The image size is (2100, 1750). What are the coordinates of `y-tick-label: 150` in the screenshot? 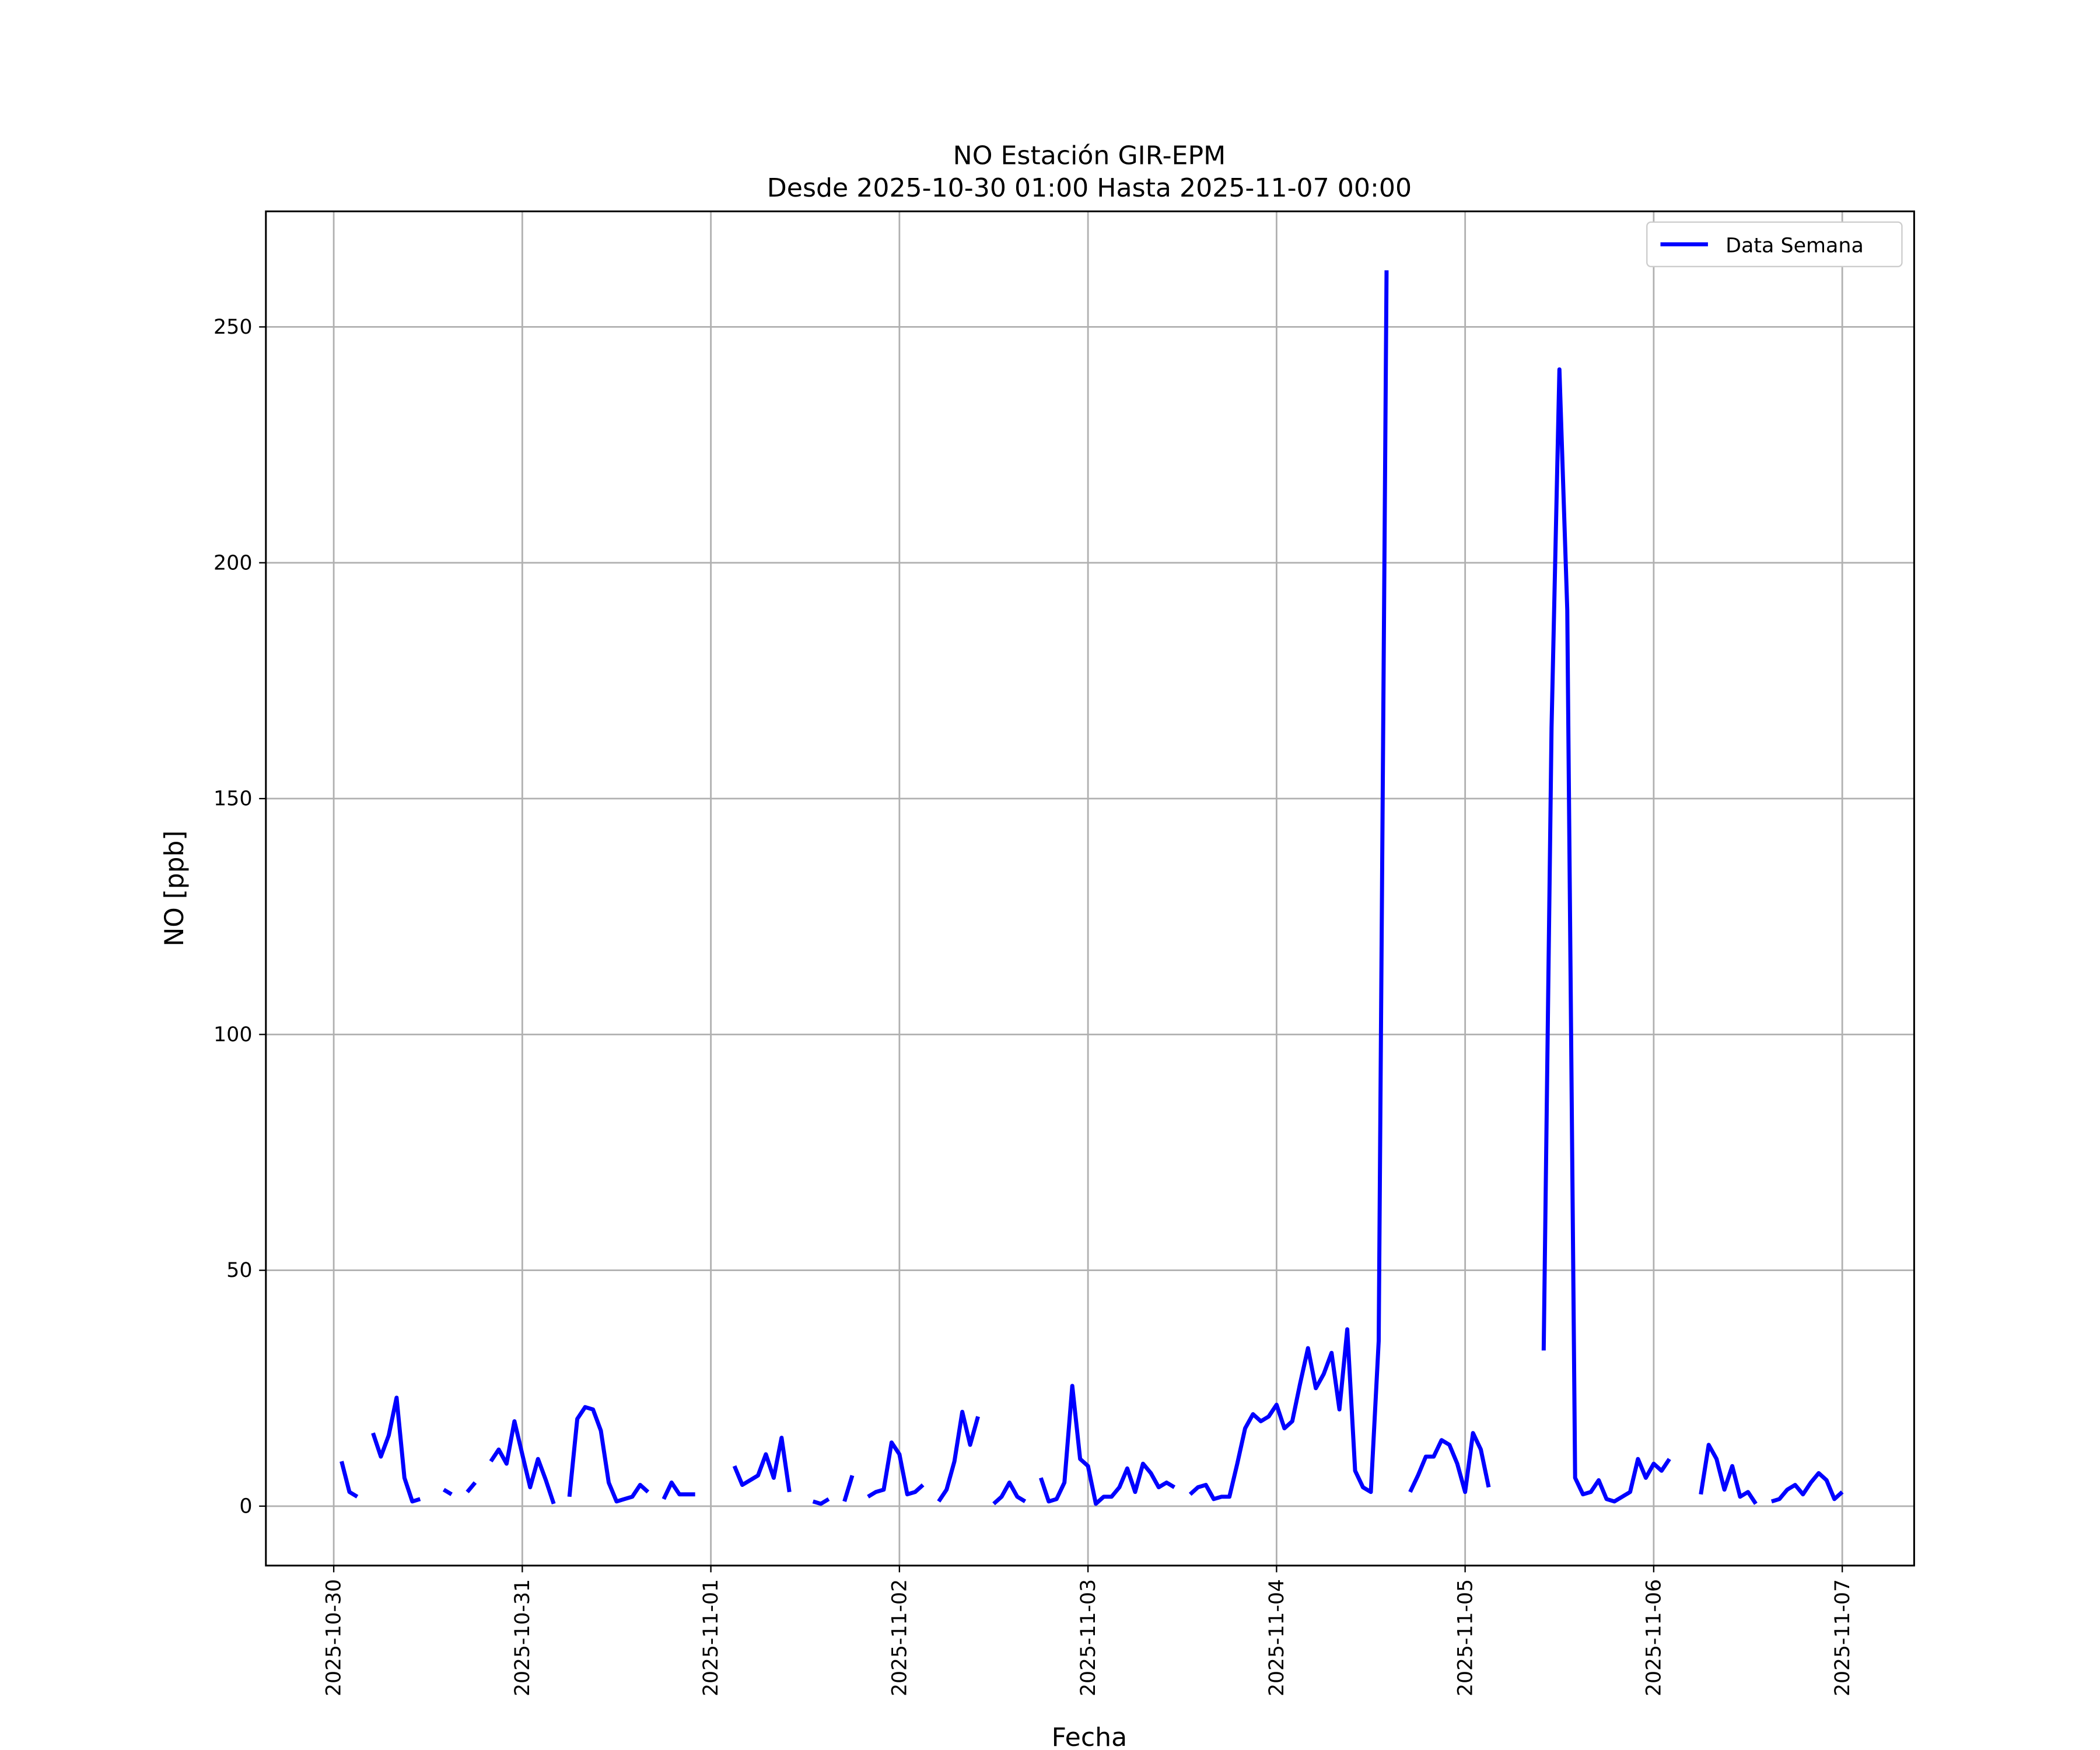 It's located at (233, 799).